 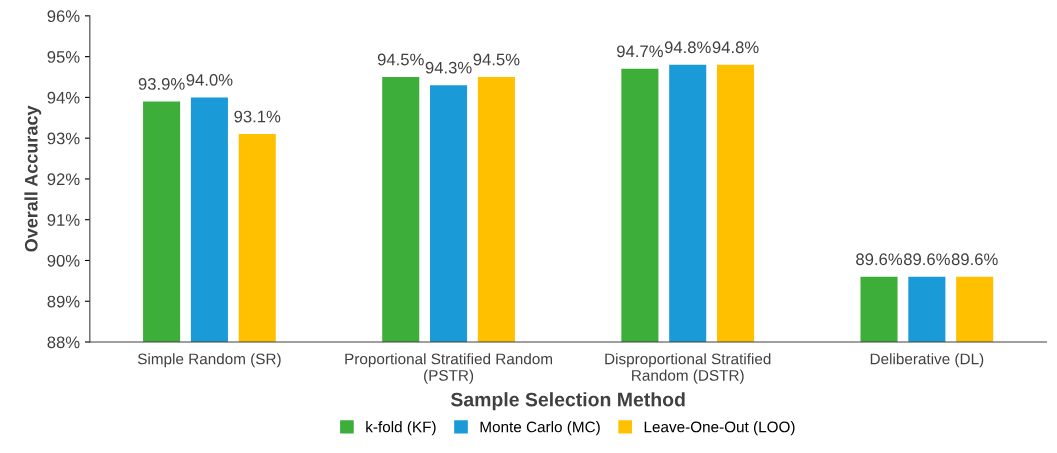 What do you see at coordinates (63, 179) in the screenshot?
I see `y-tick-label: 92%` at bounding box center [63, 179].